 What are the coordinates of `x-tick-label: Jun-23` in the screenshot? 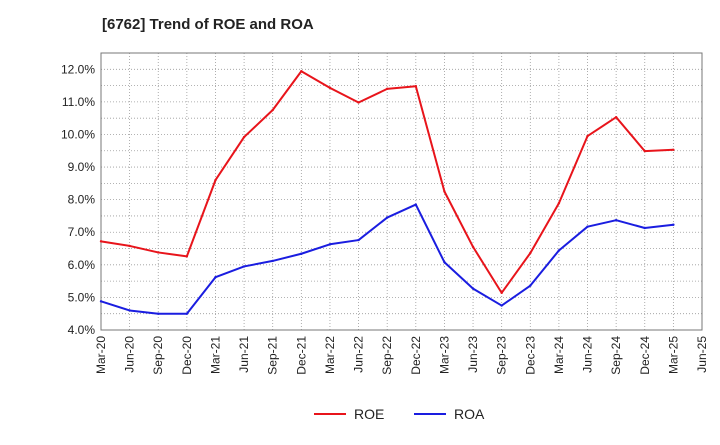 It's located at (473, 354).